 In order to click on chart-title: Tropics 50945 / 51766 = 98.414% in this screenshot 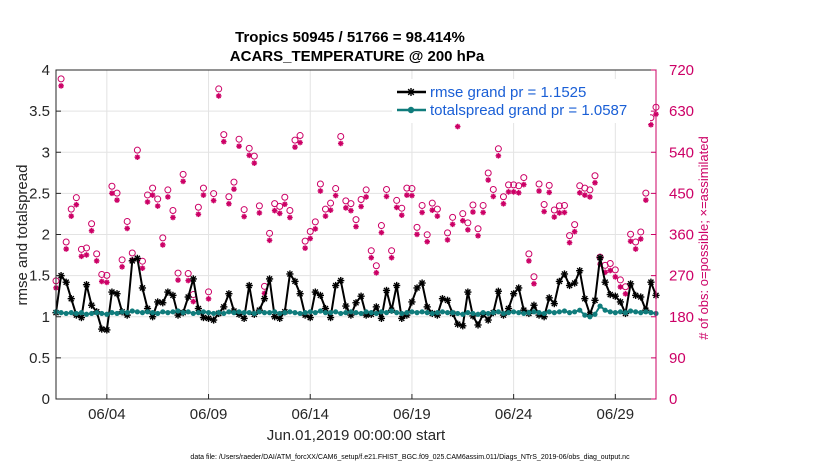, I will do `click(350, 37)`.